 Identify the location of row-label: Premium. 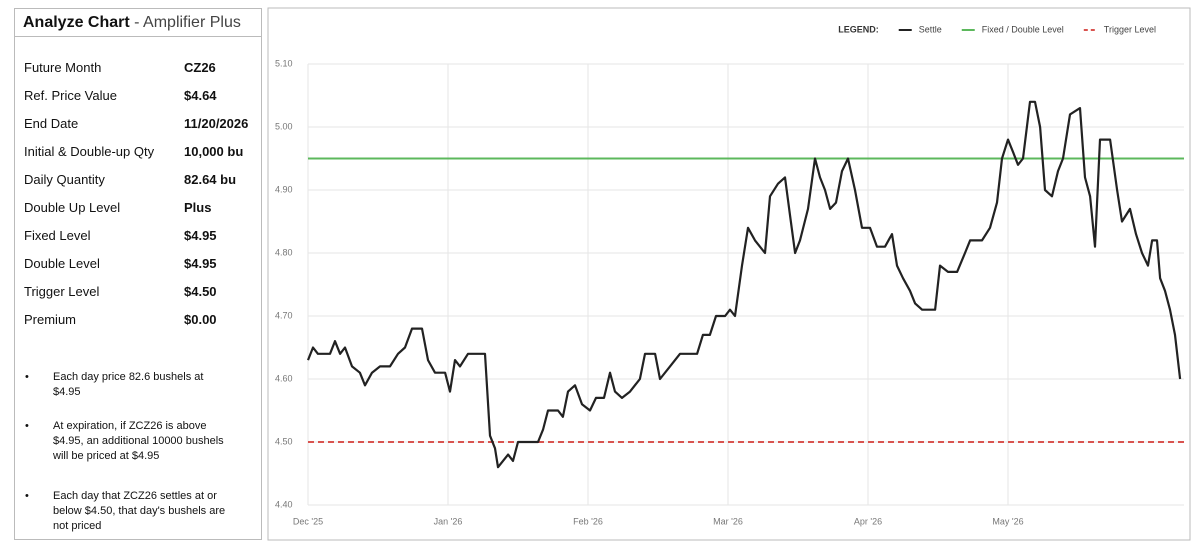
(50, 319).